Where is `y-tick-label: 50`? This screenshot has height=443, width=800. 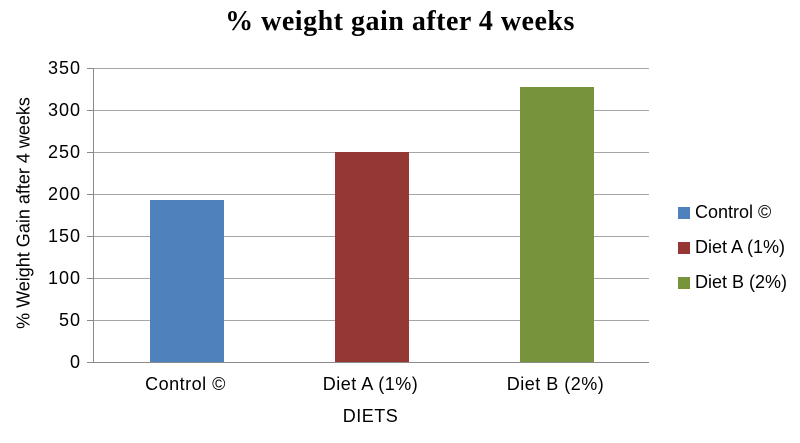
y-tick-label: 50 is located at coordinates (69, 320).